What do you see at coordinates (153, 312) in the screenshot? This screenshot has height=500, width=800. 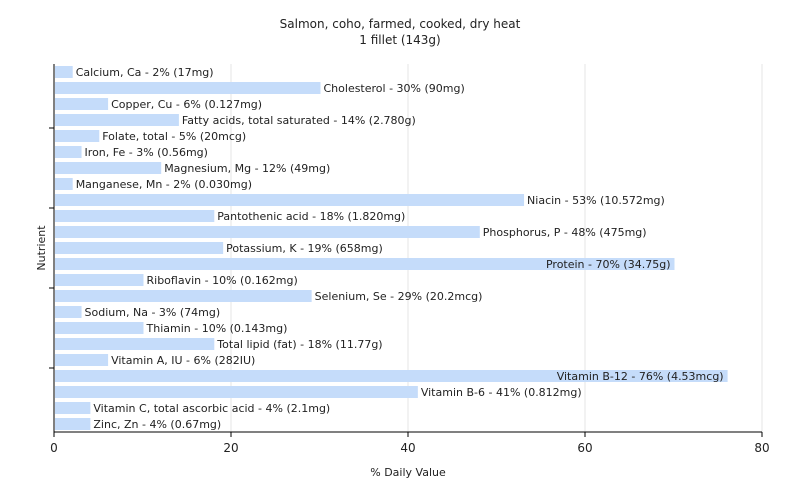 I see `bar-label: Sodium, Na - 3% (74mg)` at bounding box center [153, 312].